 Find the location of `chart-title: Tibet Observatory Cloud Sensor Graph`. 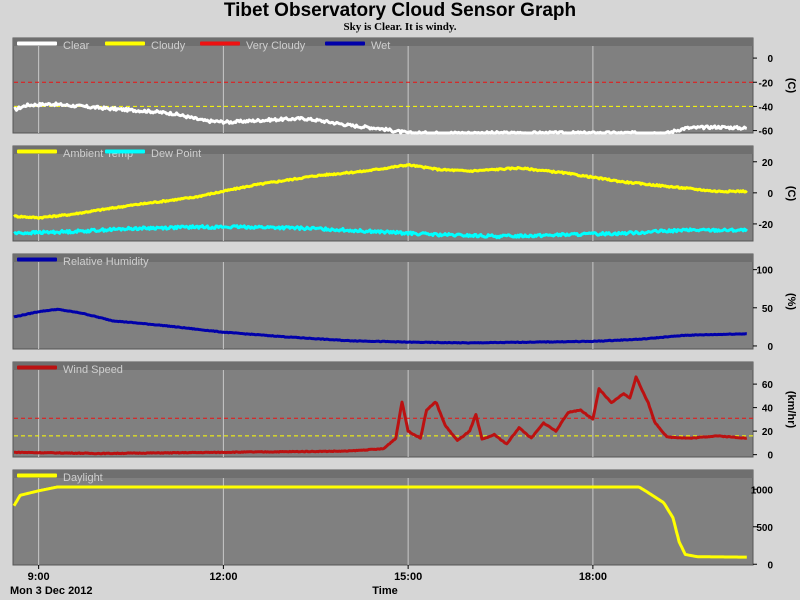

chart-title: Tibet Observatory Cloud Sensor Graph is located at coordinates (400, 10).